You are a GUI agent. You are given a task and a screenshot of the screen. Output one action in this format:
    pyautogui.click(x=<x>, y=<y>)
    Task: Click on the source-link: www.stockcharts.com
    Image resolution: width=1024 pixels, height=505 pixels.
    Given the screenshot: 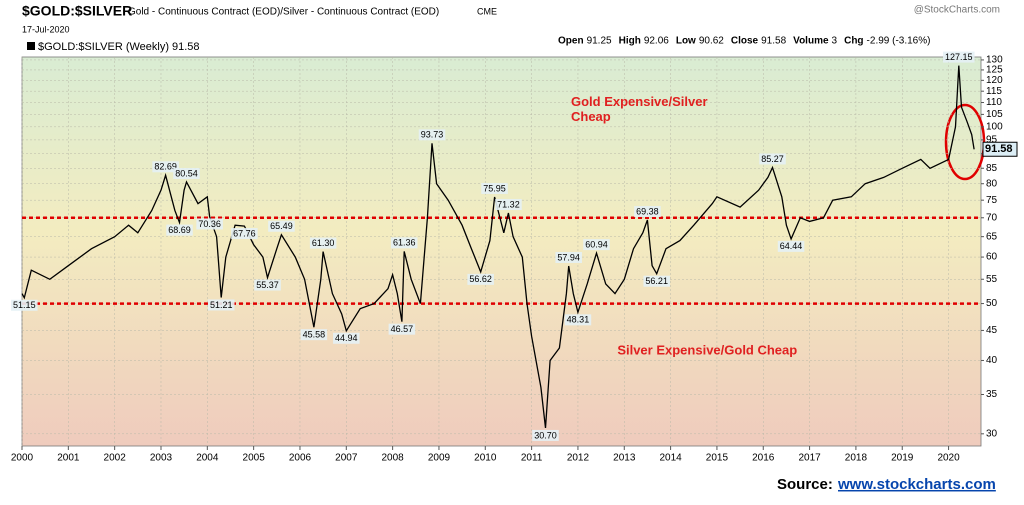 What is the action you would take?
    pyautogui.click(x=916, y=484)
    